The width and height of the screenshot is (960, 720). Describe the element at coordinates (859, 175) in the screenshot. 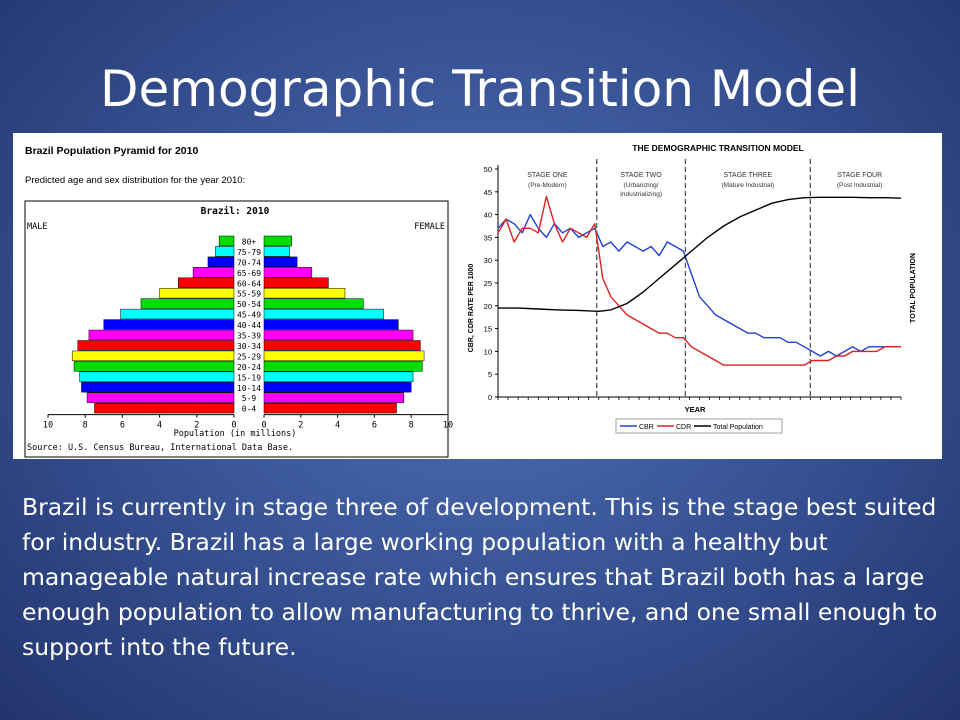

I see `dtm-stage-name: STAGE FOUR` at that location.